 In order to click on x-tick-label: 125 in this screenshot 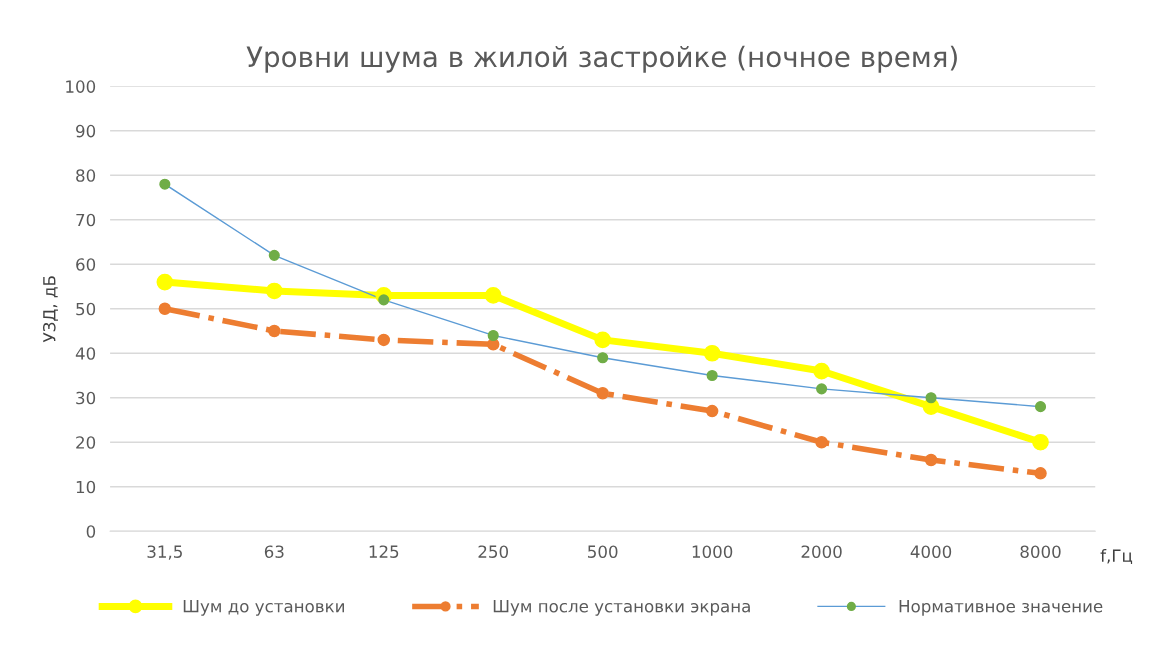, I will do `click(384, 551)`.